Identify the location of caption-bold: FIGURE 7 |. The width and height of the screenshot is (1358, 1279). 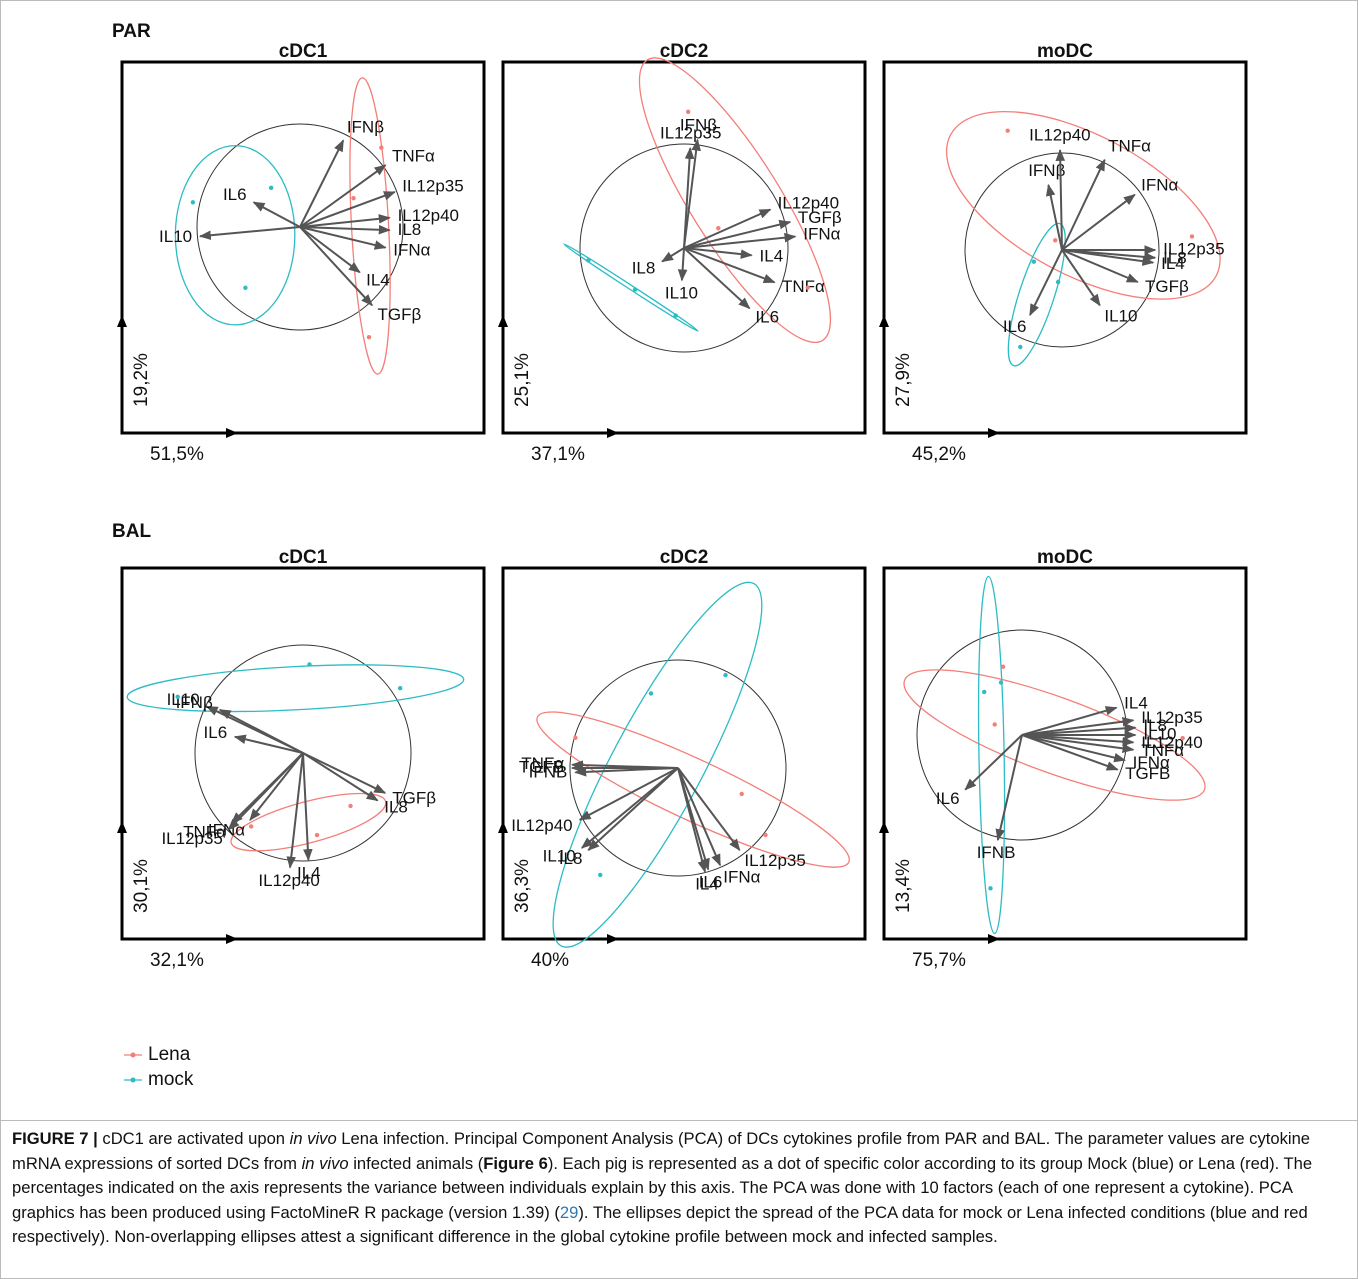
(55, 1138).